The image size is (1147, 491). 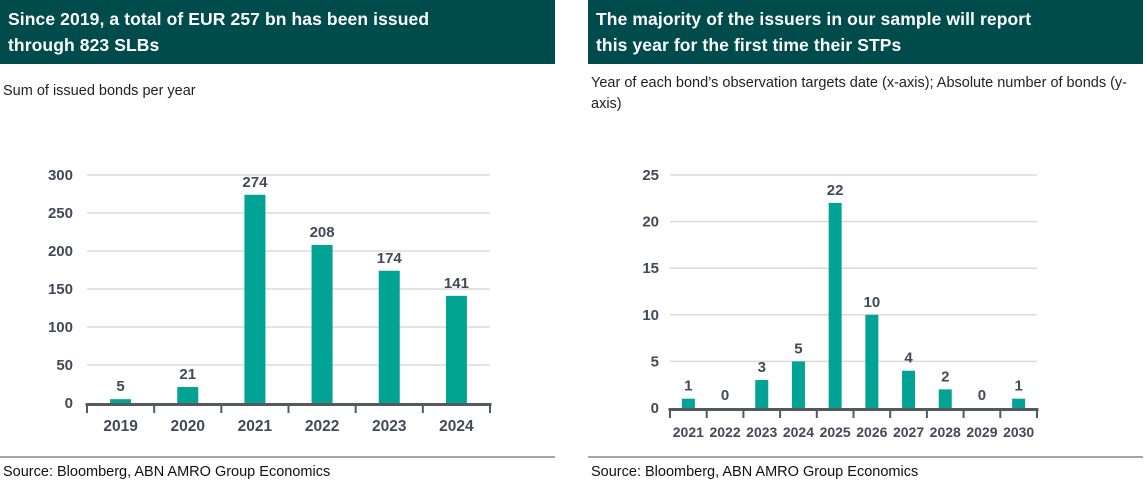 I want to click on chart-title-line: this year for the first time their STPs, so click(x=749, y=45).